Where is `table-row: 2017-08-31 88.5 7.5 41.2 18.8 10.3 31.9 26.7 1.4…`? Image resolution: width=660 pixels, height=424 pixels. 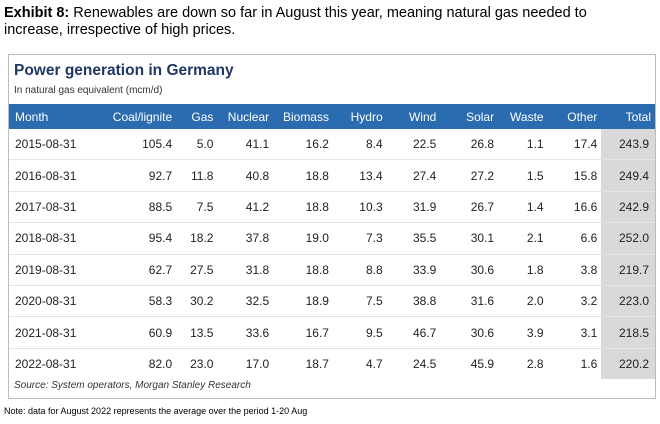
table-row: 2017-08-31 88.5 7.5 41.2 18.8 10.3 31.9 26.7 1.4… is located at coordinates (332, 207).